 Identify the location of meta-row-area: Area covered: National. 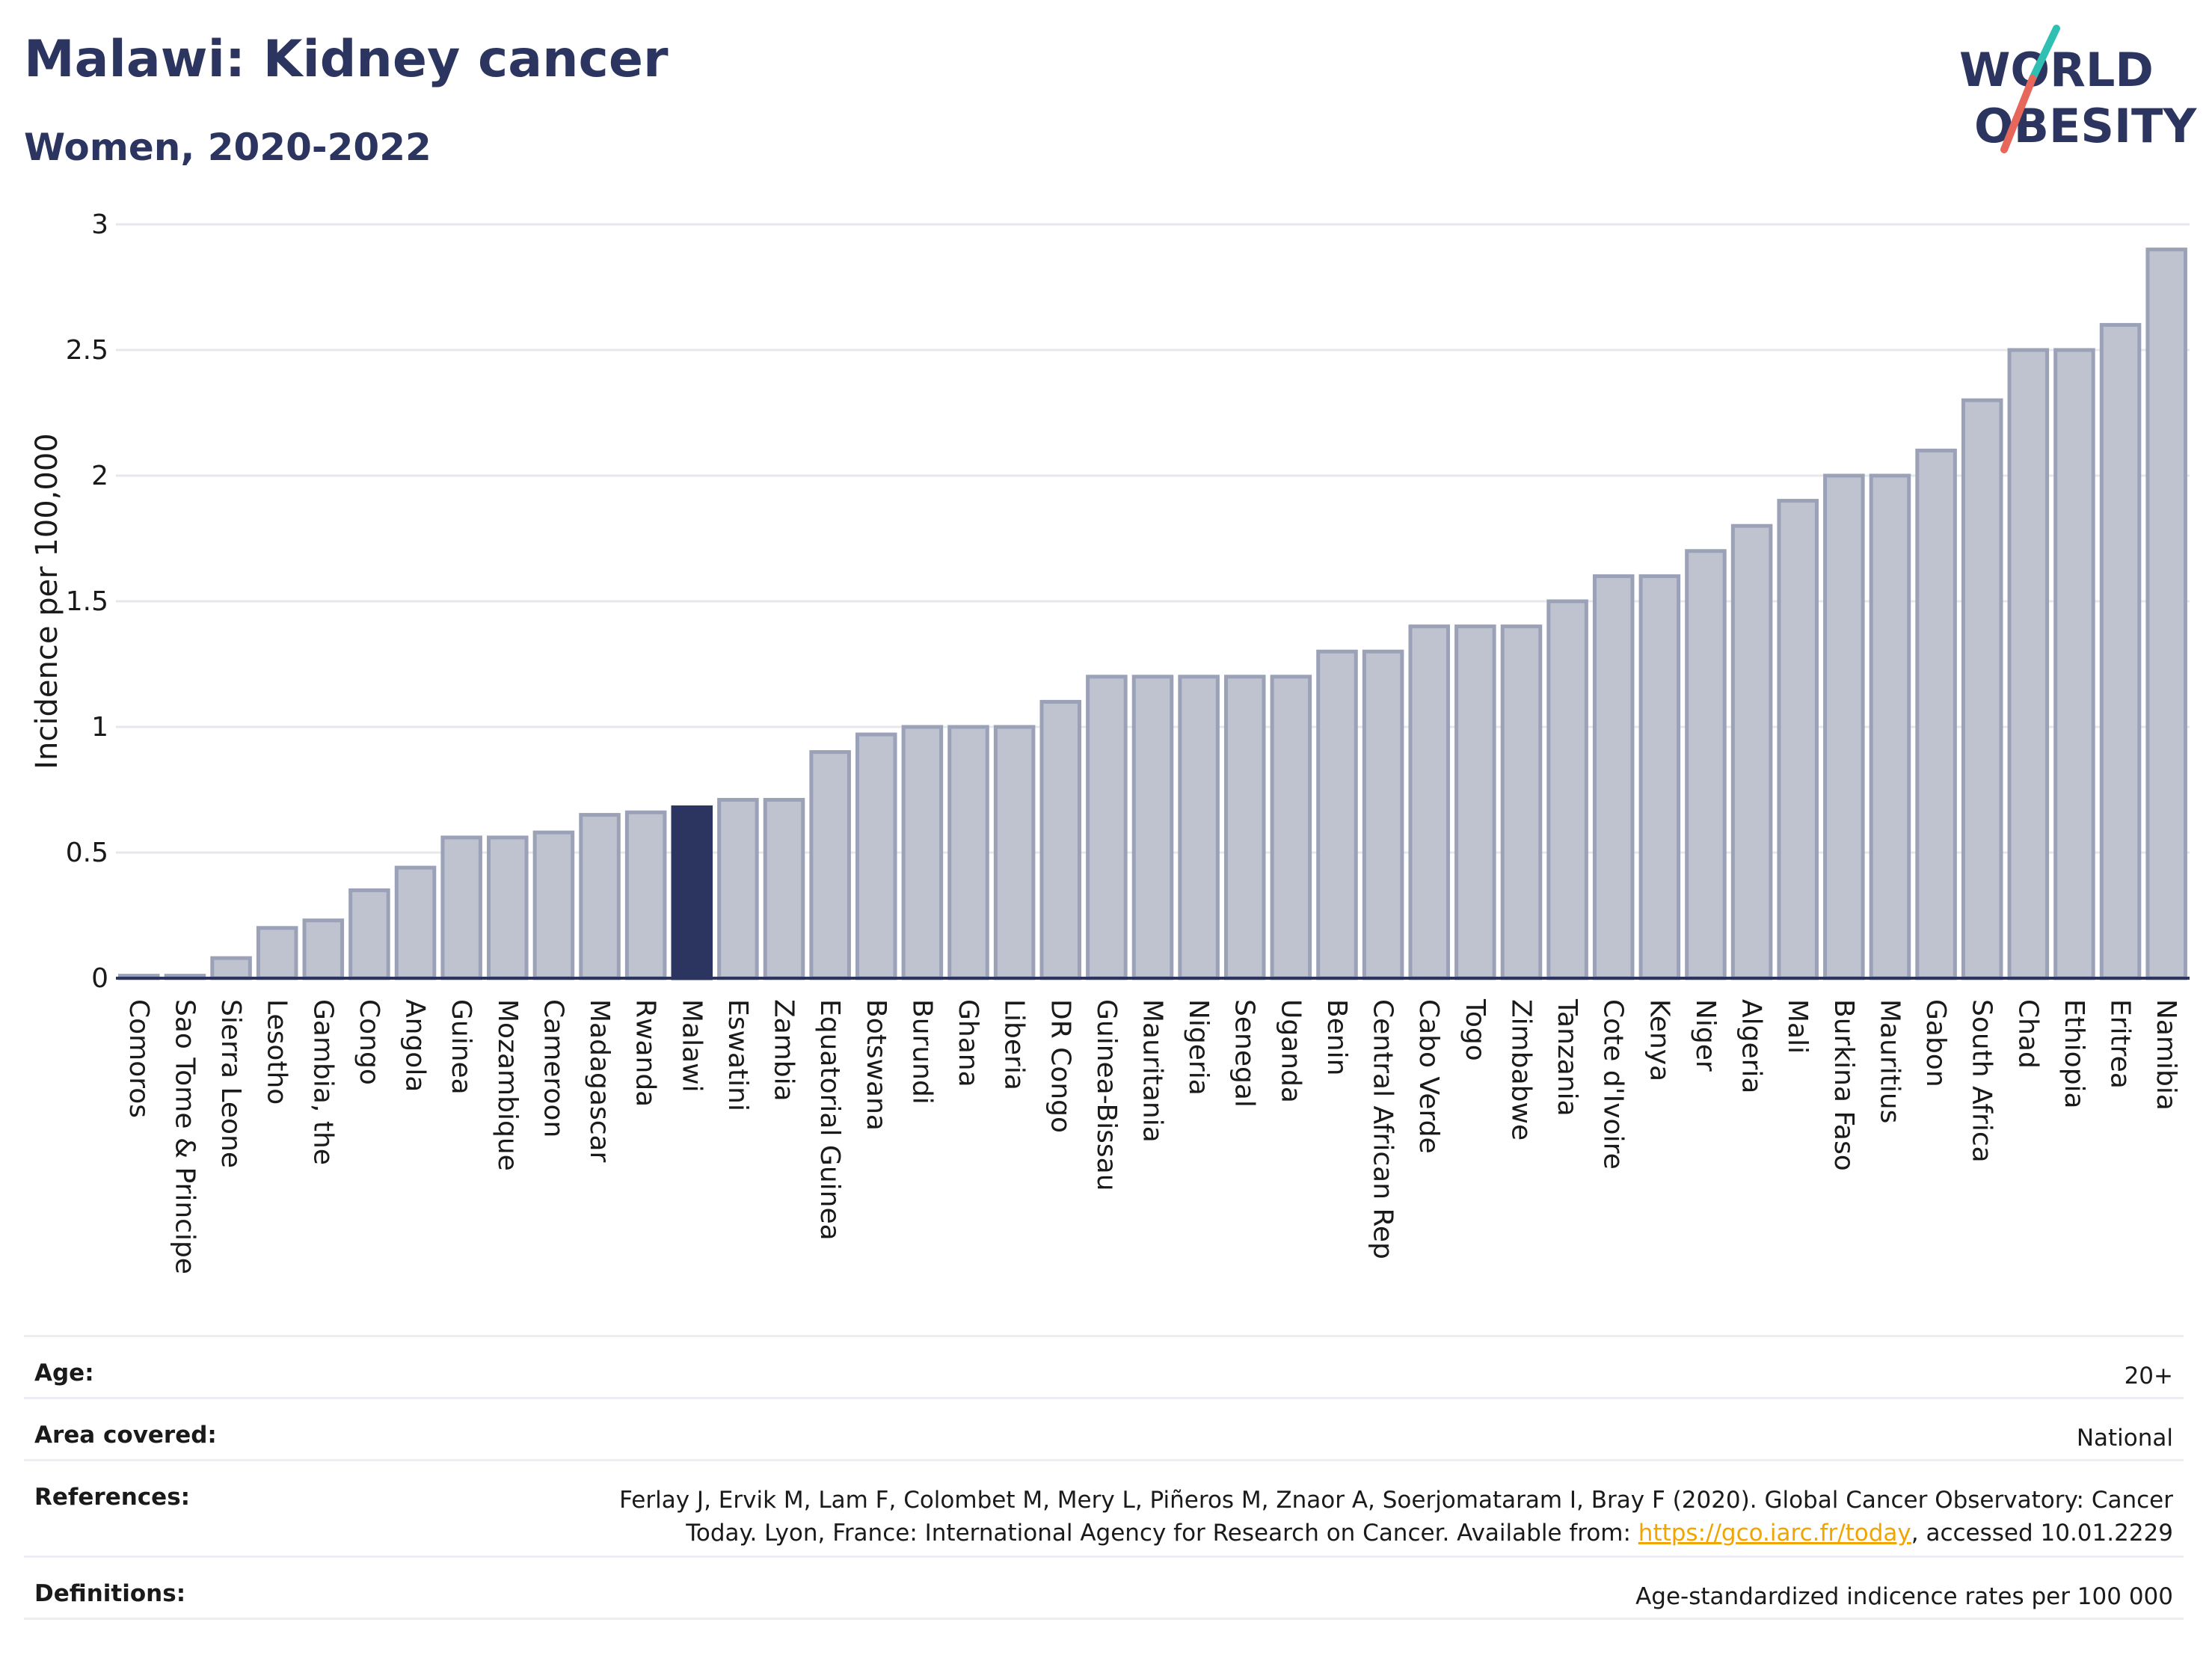
(1104, 1428).